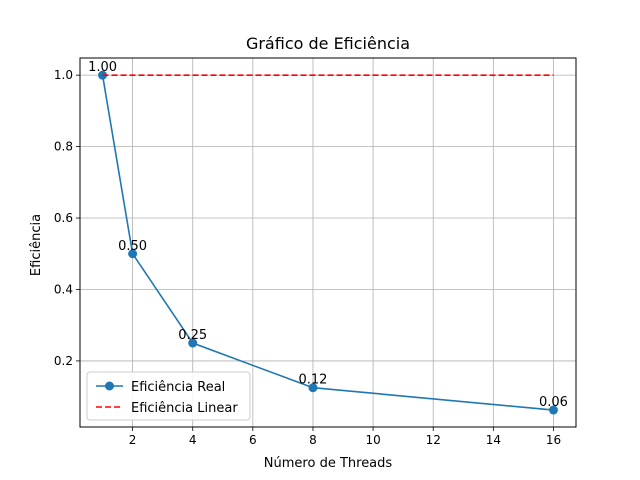 This screenshot has width=640, height=480. I want to click on x-tick-label: 10, so click(372, 440).